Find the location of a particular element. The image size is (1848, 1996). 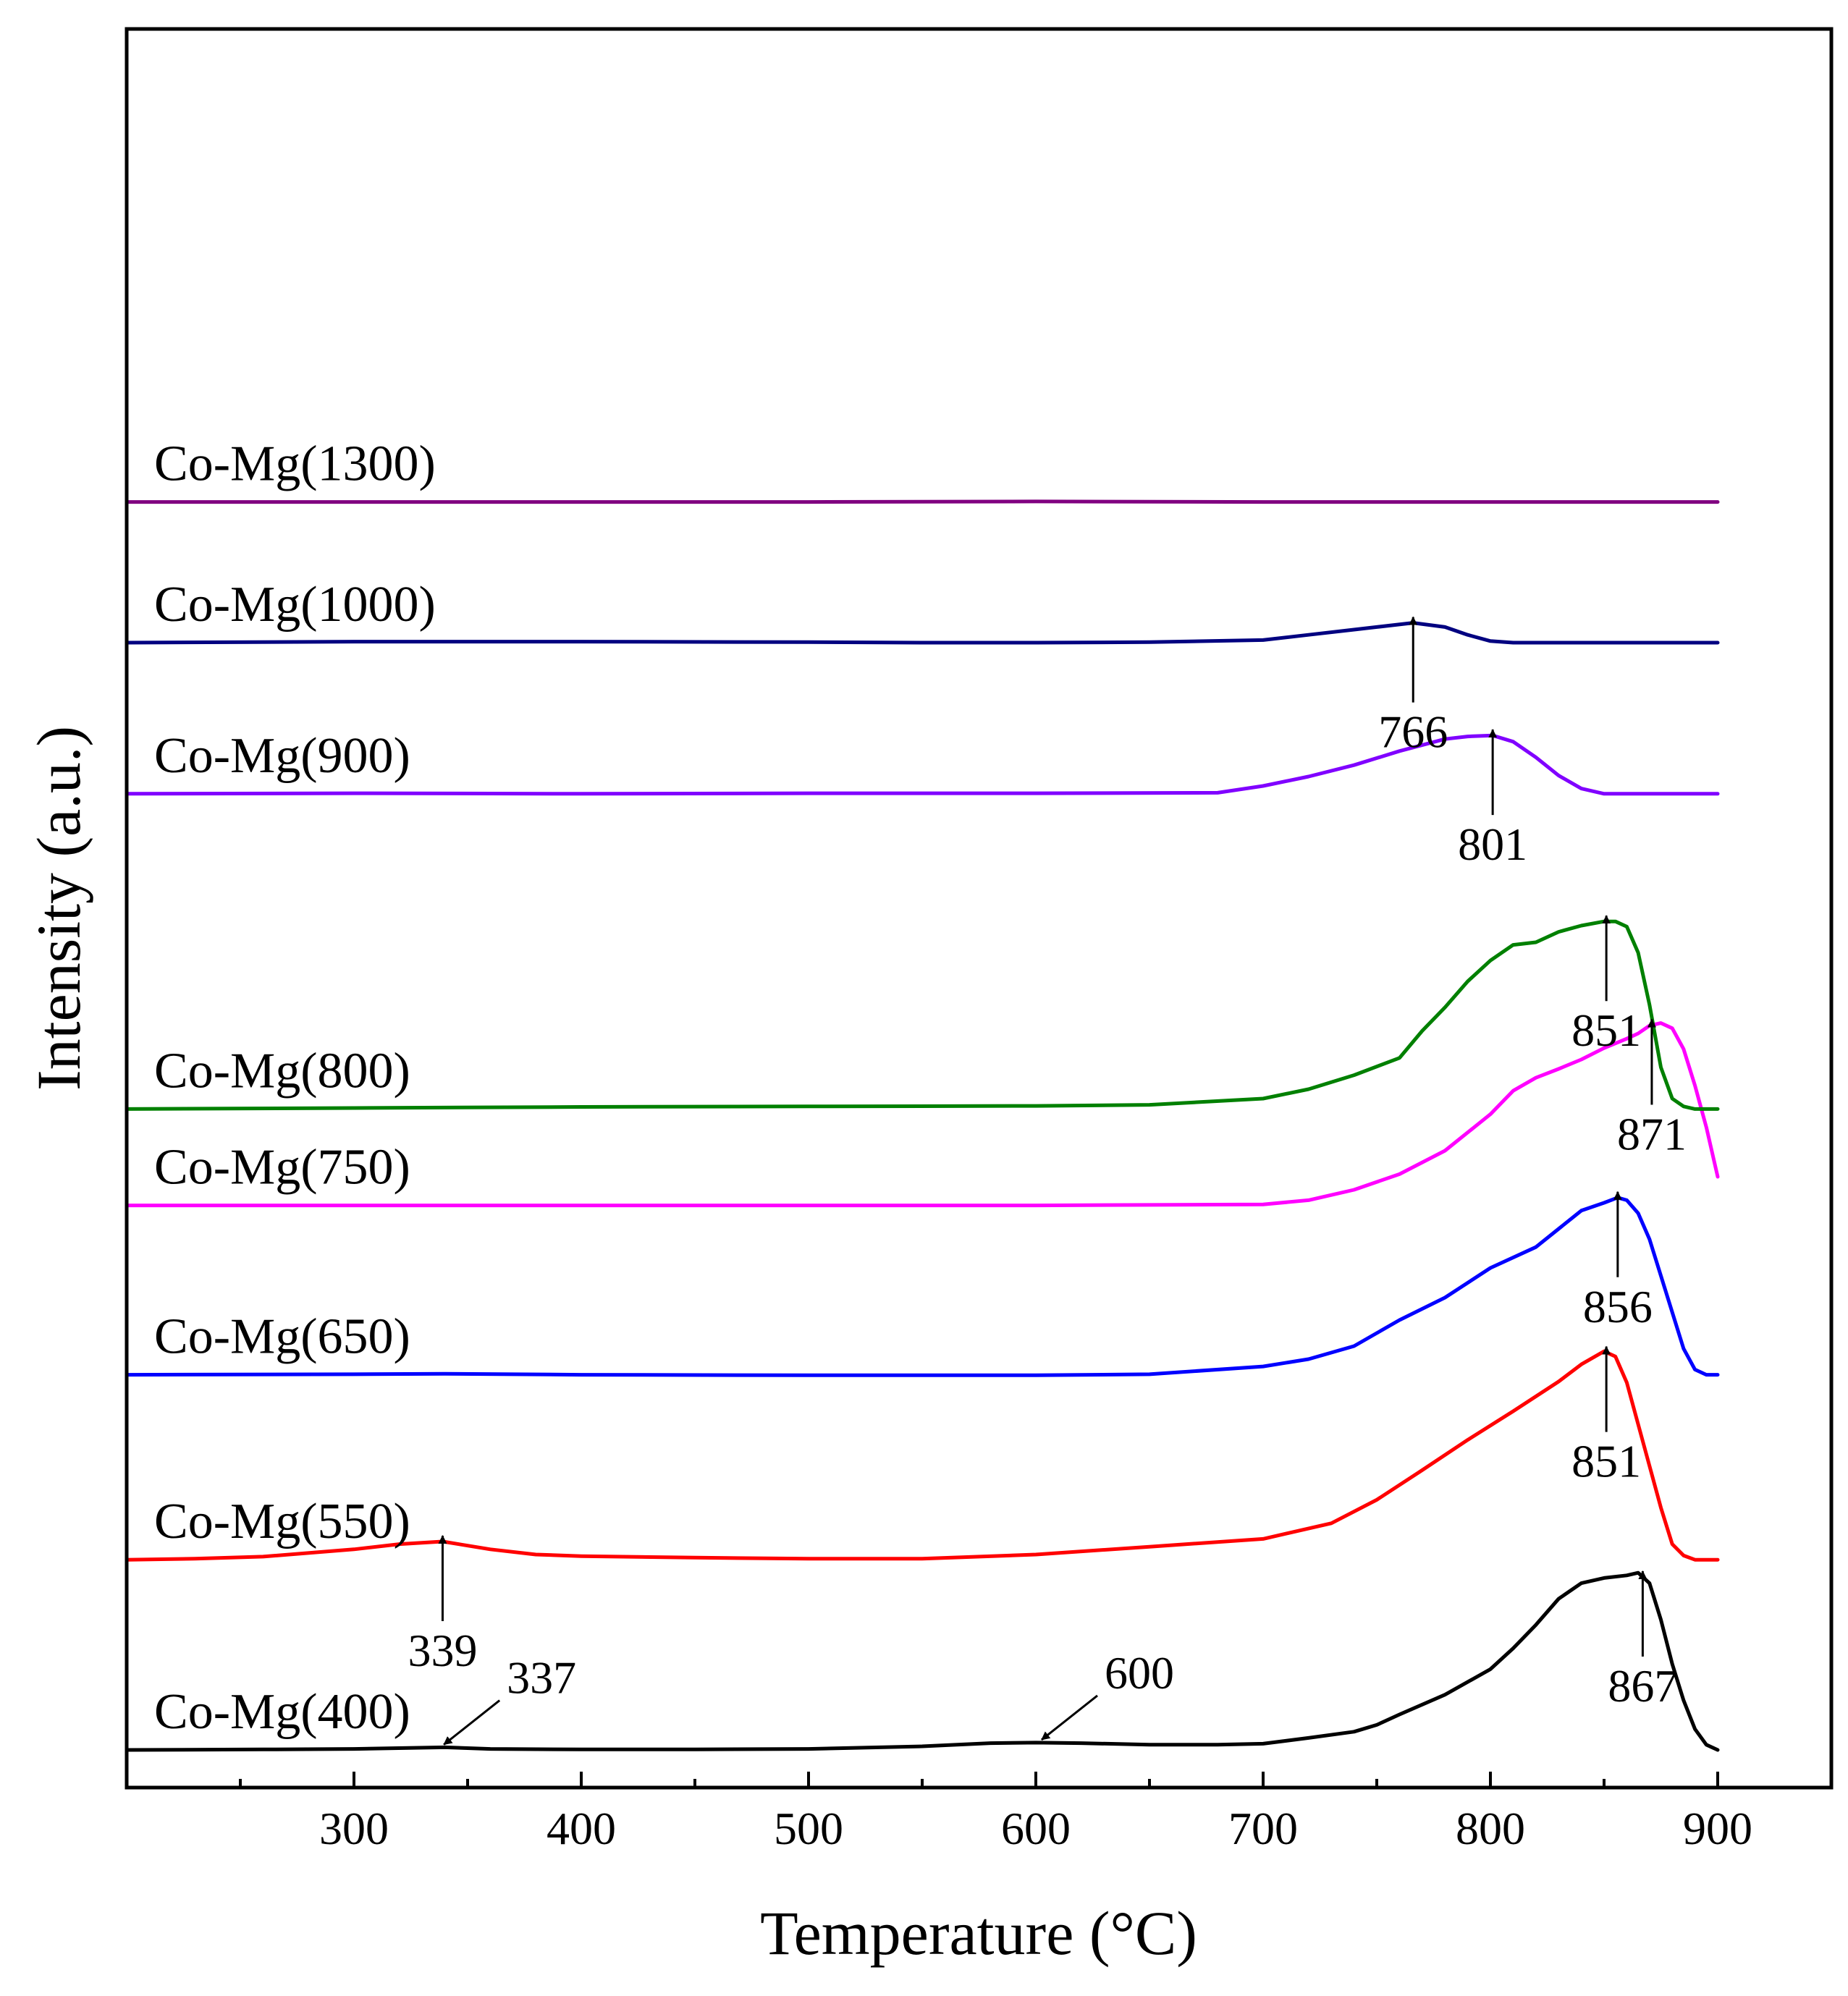

series-label-co-mg-750: Co-Mg(750) is located at coordinates (282, 1168).